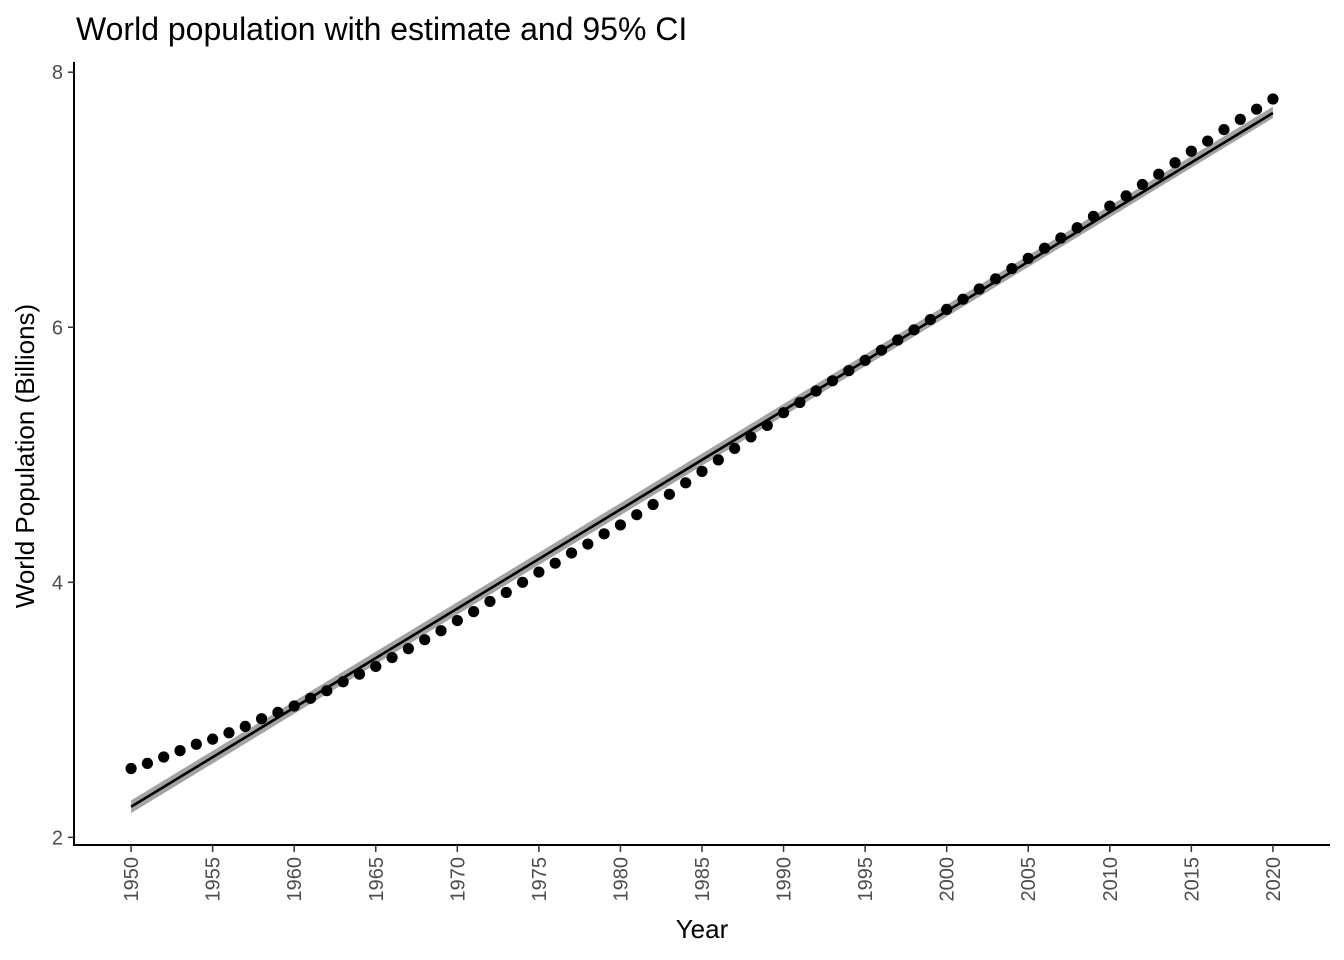  I want to click on y-tick-label: 2, so click(57, 838).